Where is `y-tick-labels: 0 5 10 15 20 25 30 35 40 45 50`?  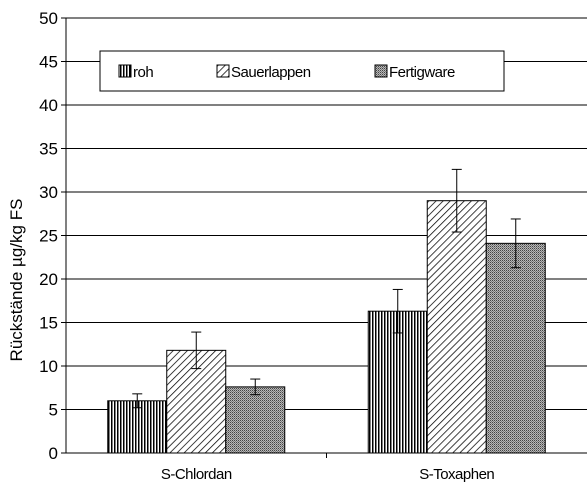
y-tick-labels: 0 5 10 15 20 25 30 35 40 45 50 is located at coordinates (48, 236).